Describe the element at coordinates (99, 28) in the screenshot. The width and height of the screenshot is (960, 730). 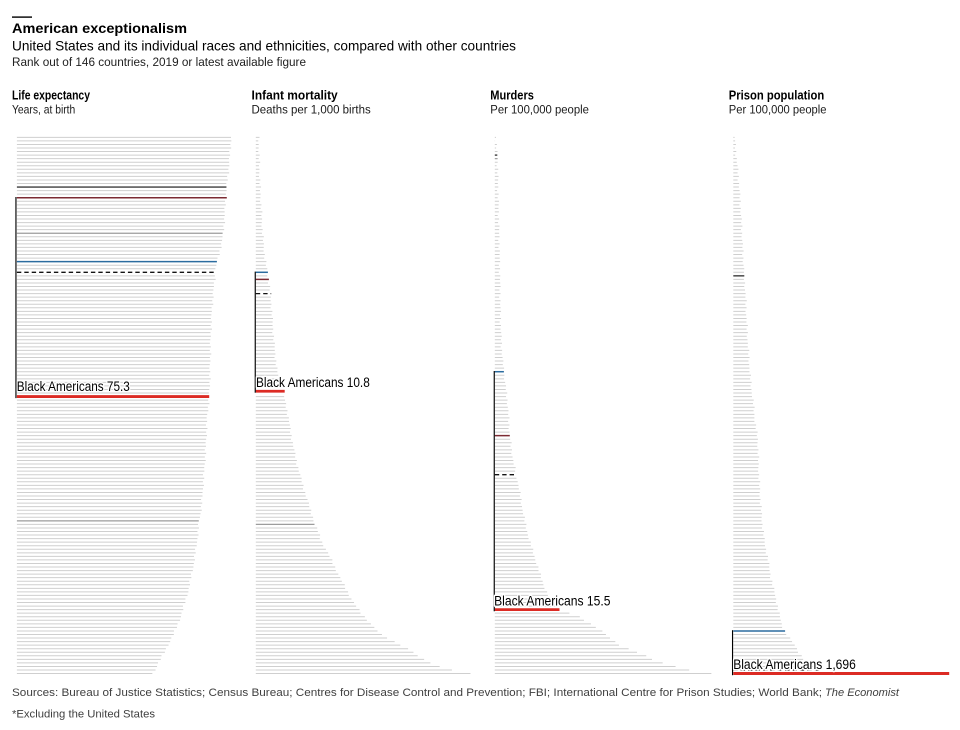
I see `svg-text: American exceptionalism` at that location.